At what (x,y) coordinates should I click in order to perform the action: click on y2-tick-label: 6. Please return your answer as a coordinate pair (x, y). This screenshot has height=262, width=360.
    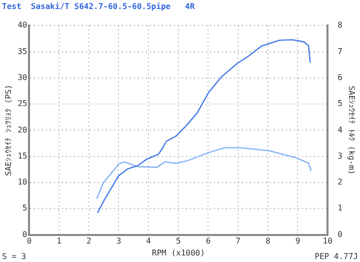
    Looking at the image, I should click on (340, 77).